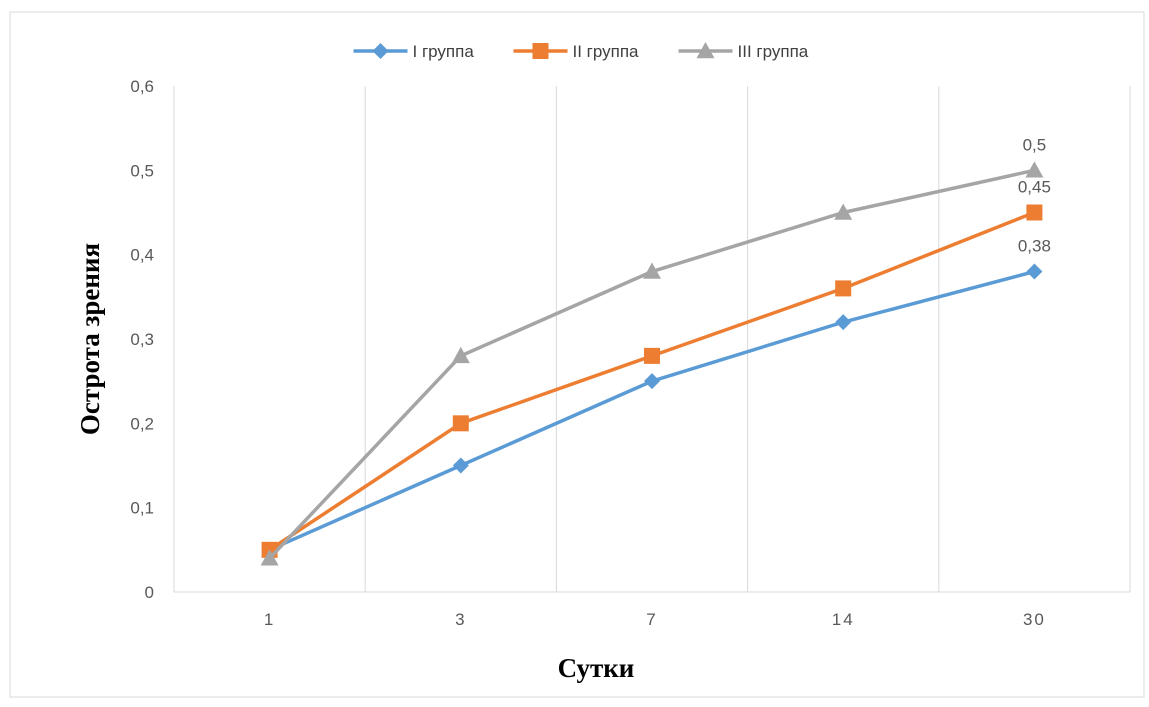 Image resolution: width=1149 pixels, height=707 pixels. What do you see at coordinates (444, 51) in the screenshot?
I see `legend-label: I группа` at bounding box center [444, 51].